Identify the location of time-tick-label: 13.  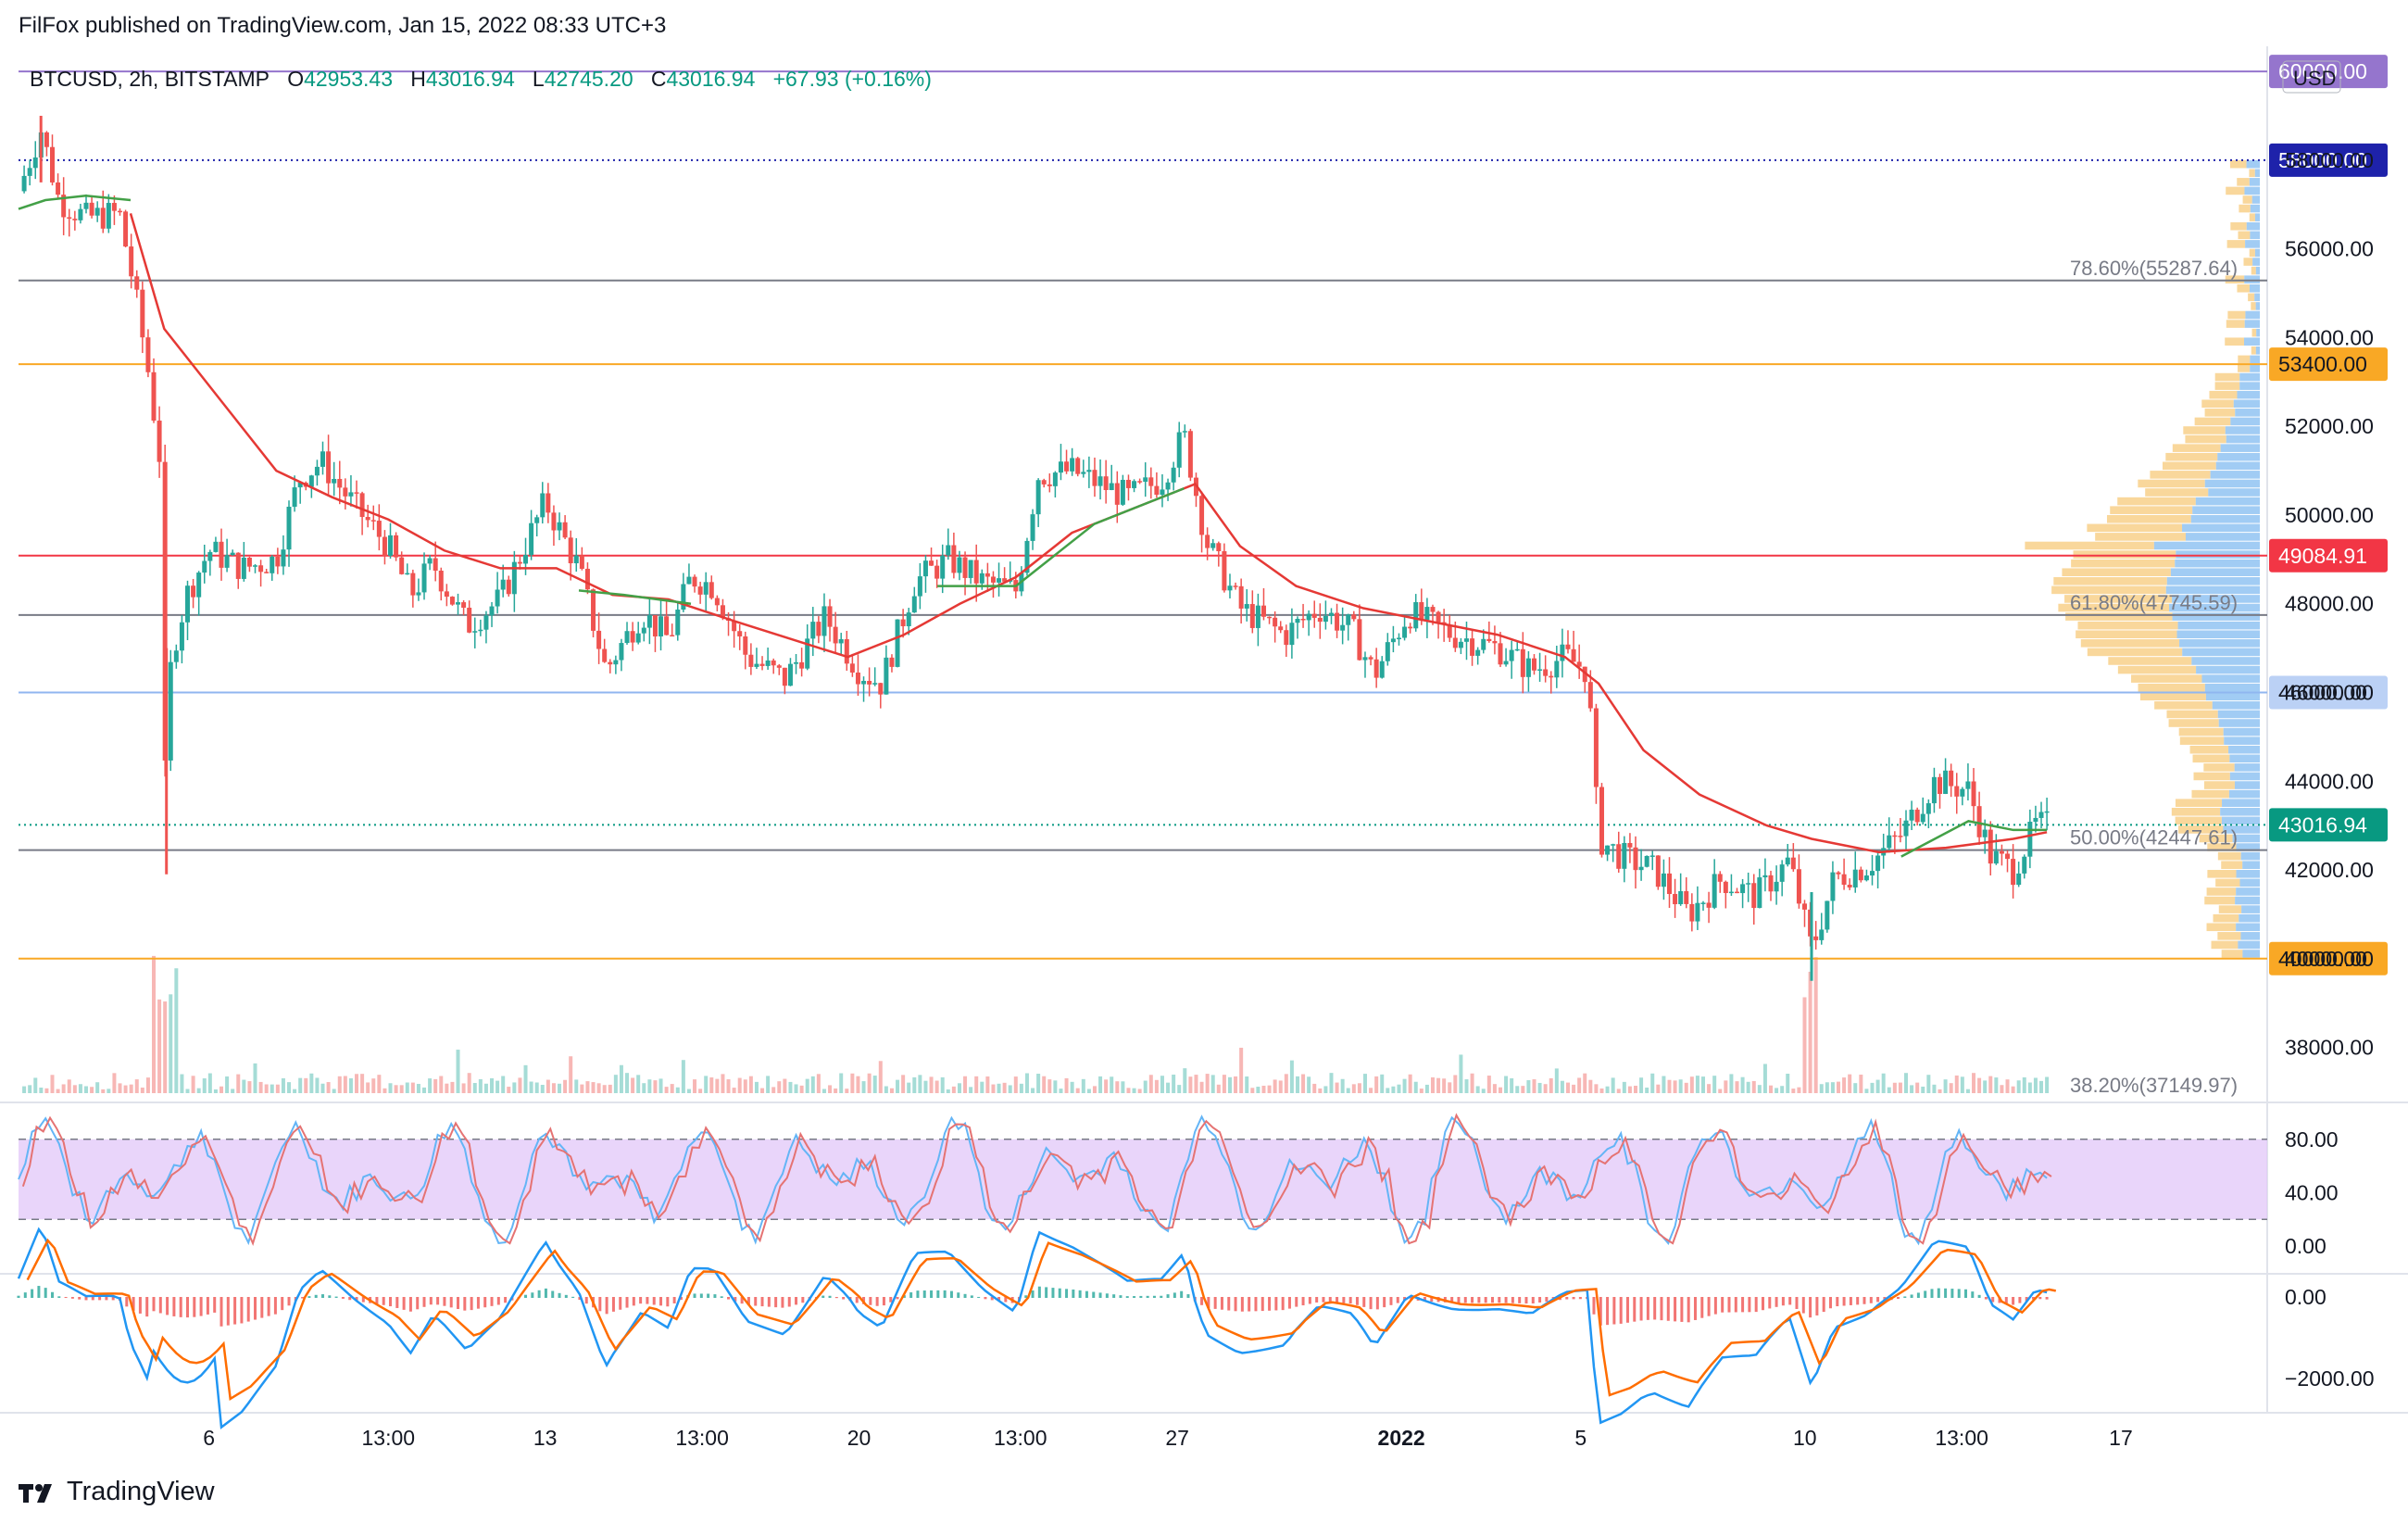
(545, 1438).